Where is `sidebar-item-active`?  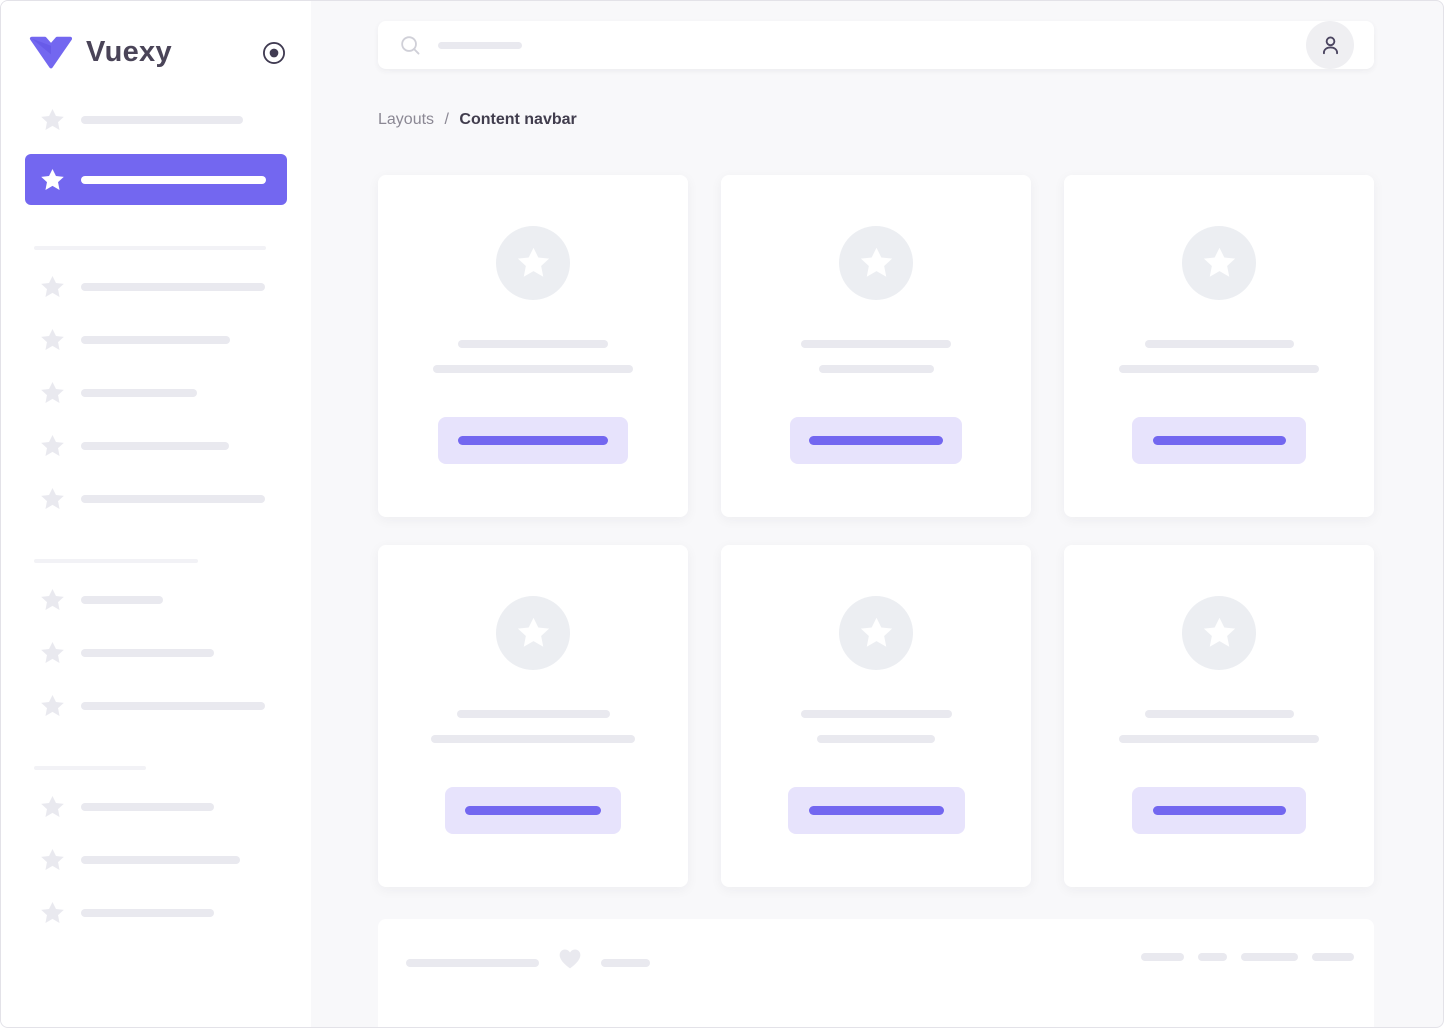 sidebar-item-active is located at coordinates (156, 179).